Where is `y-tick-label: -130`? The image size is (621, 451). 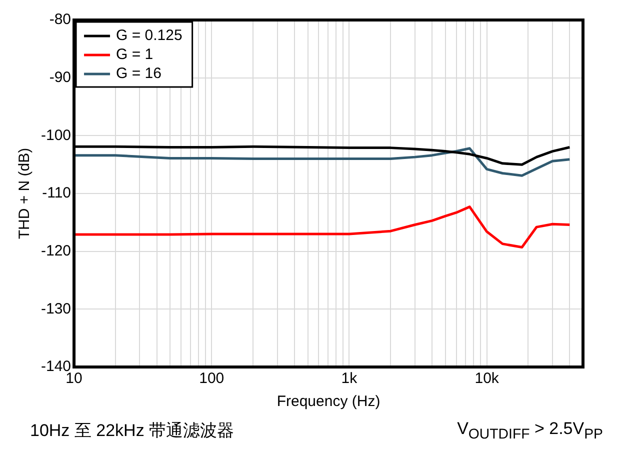
y-tick-label: -130 is located at coordinates (56, 309).